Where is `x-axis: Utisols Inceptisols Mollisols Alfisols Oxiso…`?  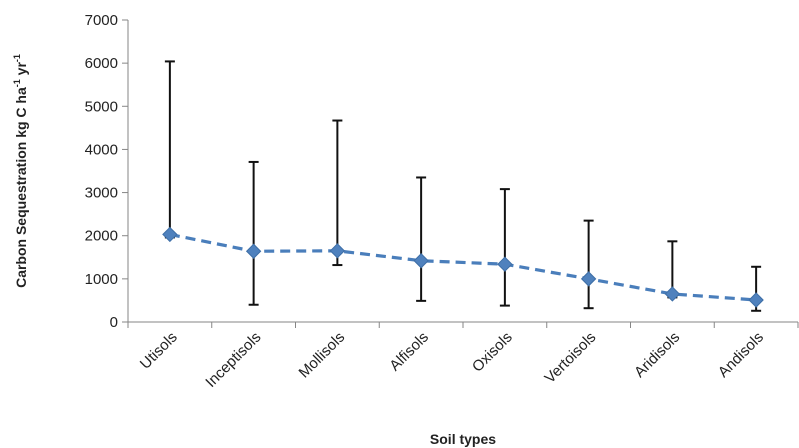
x-axis: Utisols Inceptisols Mollisols Alfisols Oxiso… is located at coordinates (463, 356).